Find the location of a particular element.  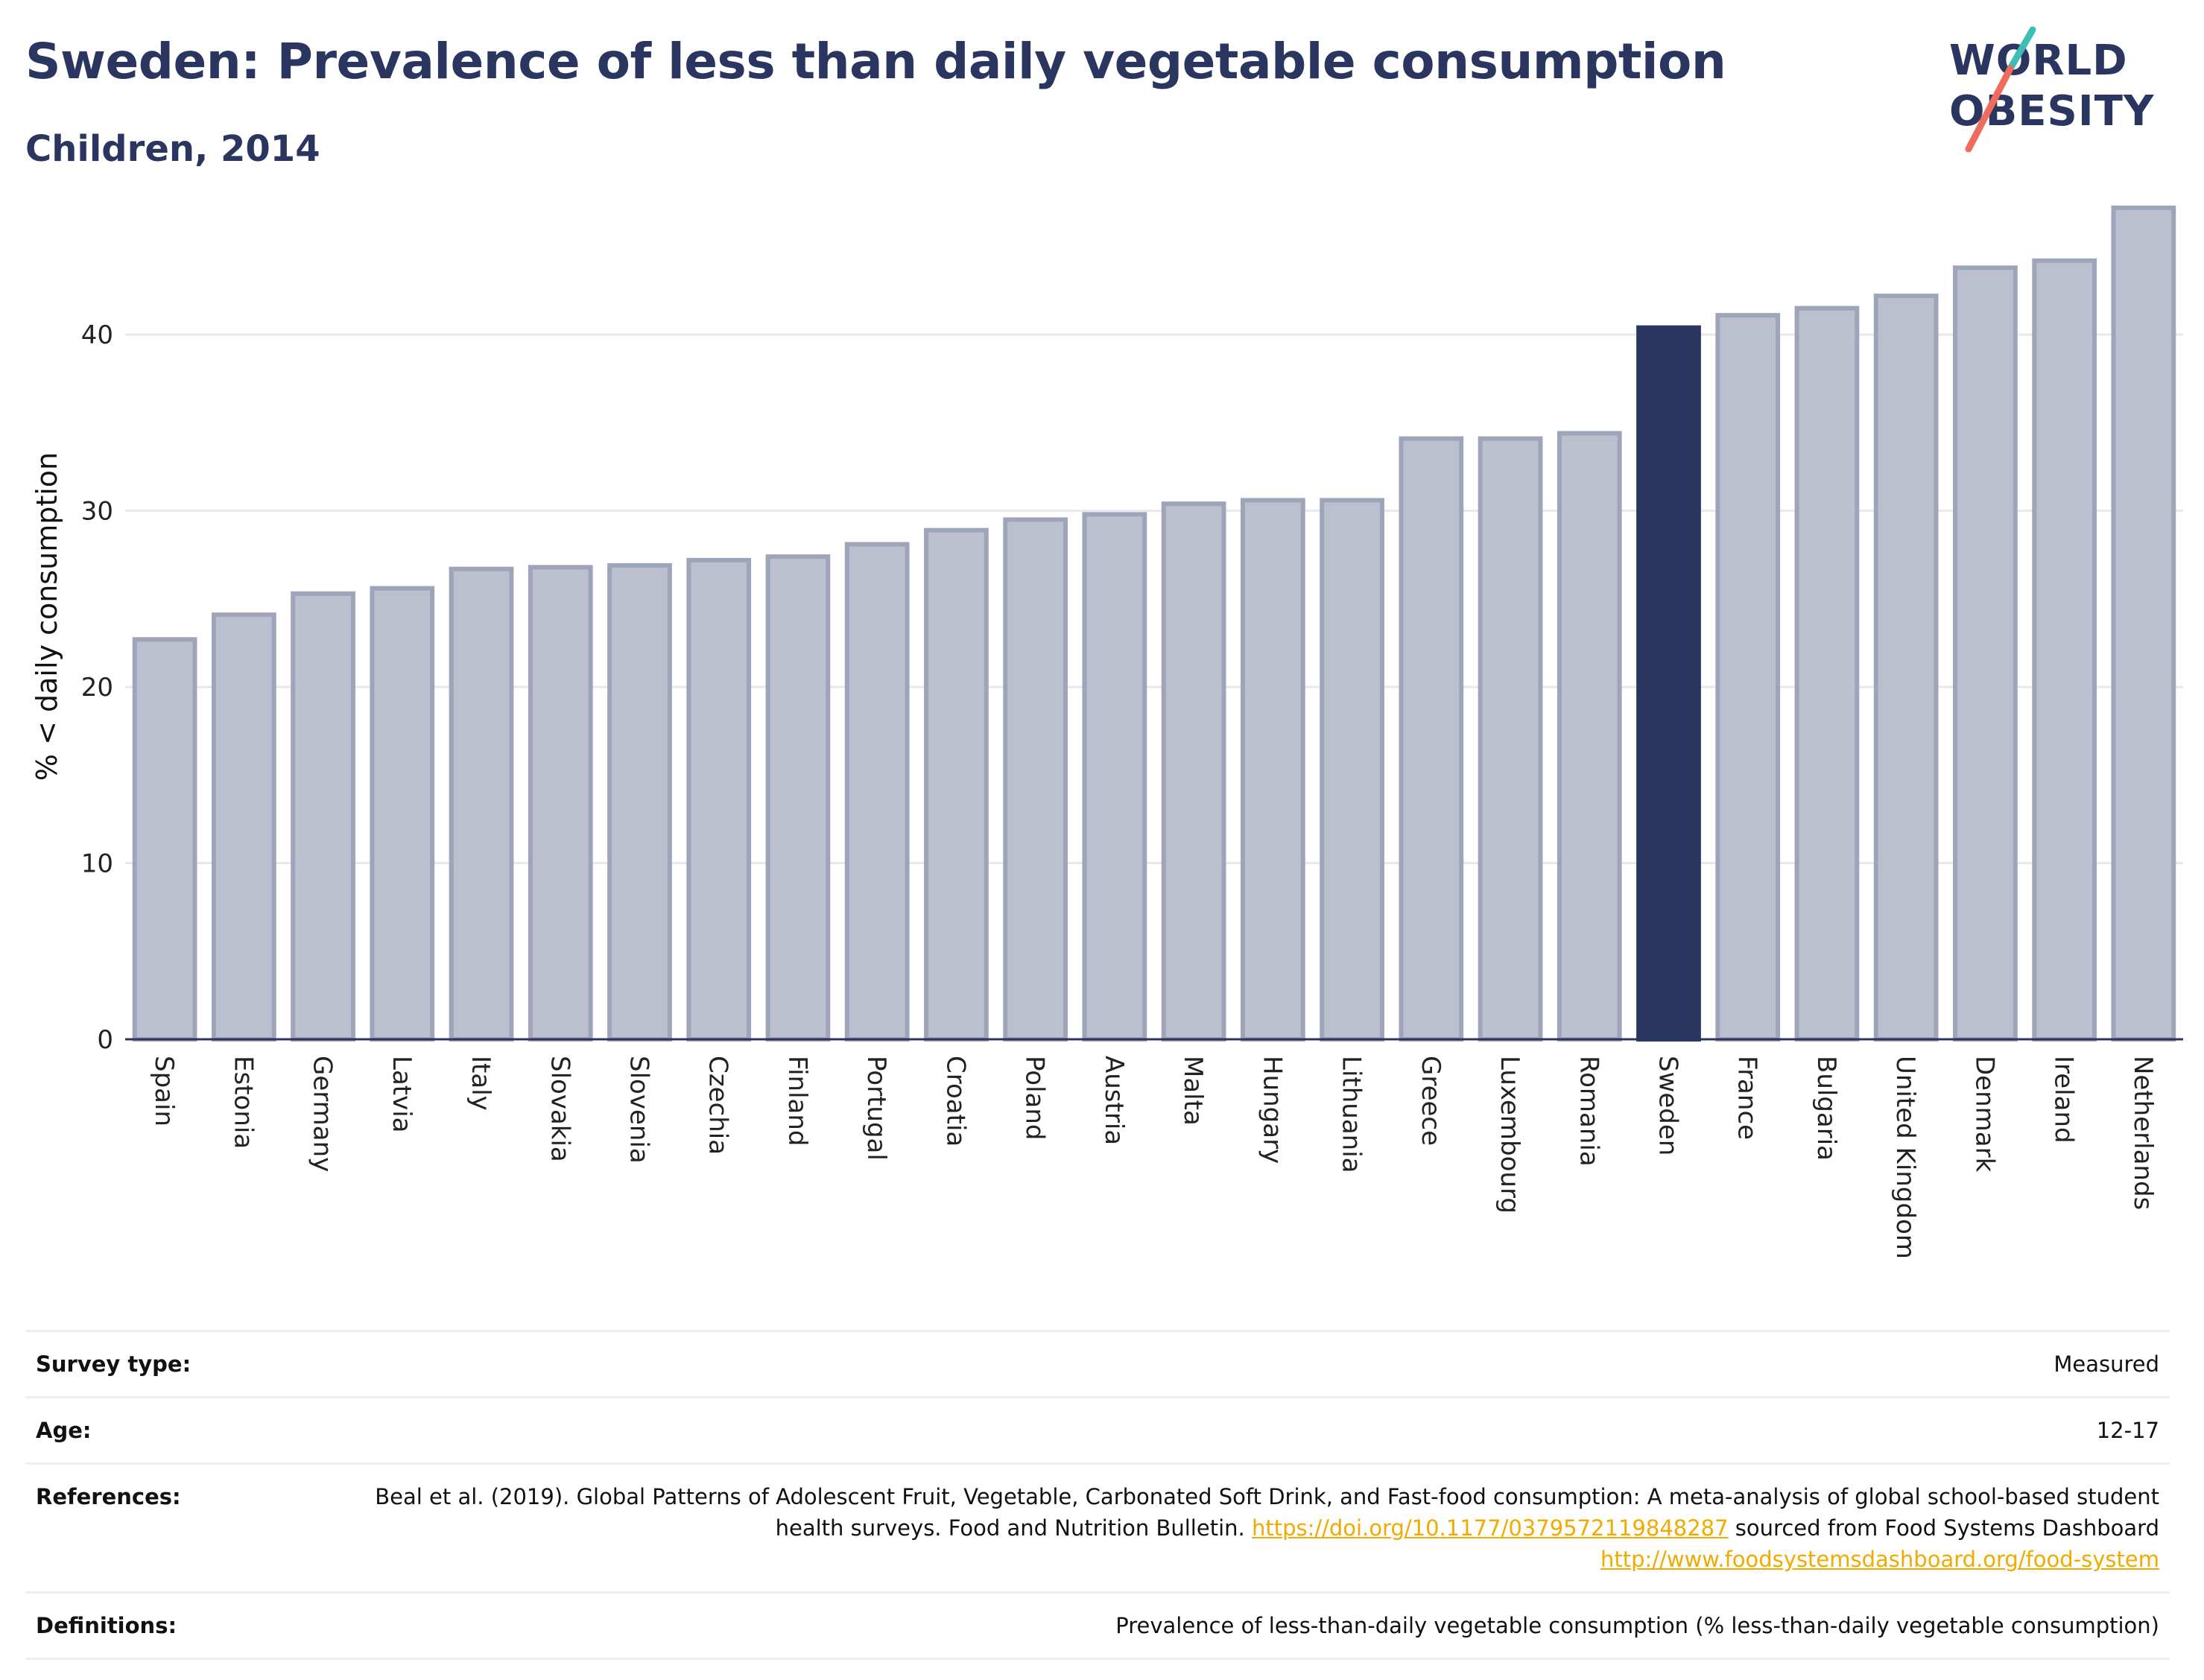

bar-croatia is located at coordinates (956, 784).